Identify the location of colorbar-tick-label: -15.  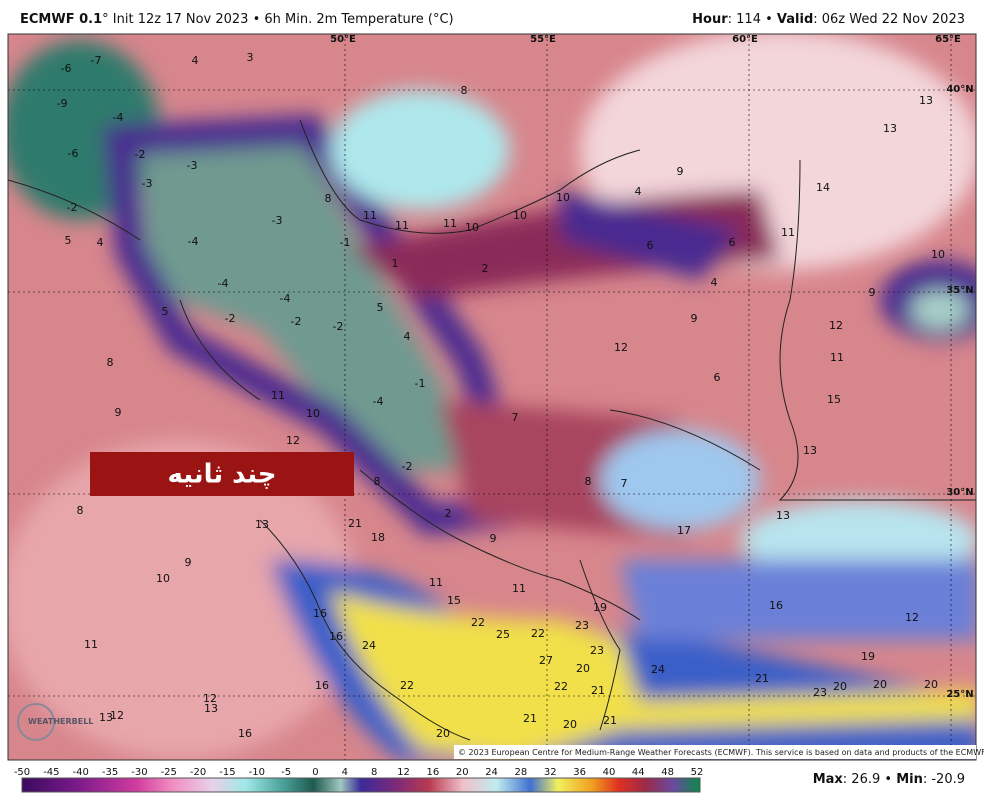
(227, 772).